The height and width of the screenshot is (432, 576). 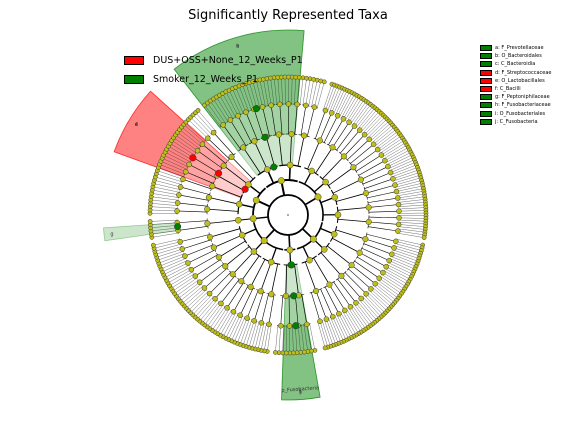 I want to click on clade-legend-entry-d: d: F_Streptococcaceae, so click(x=516, y=73).